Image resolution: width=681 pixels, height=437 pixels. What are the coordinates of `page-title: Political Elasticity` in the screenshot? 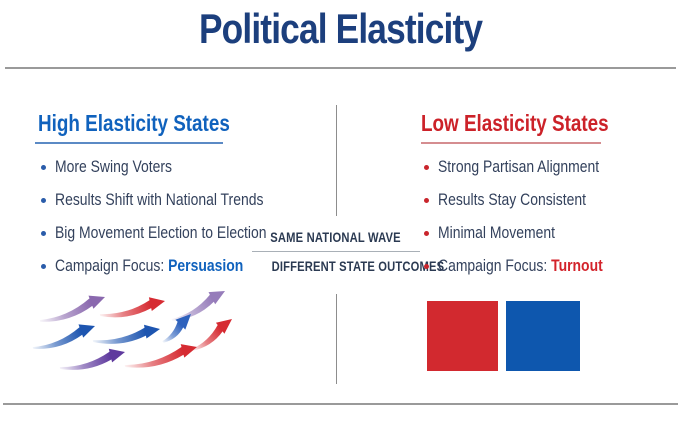 It's located at (340, 29).